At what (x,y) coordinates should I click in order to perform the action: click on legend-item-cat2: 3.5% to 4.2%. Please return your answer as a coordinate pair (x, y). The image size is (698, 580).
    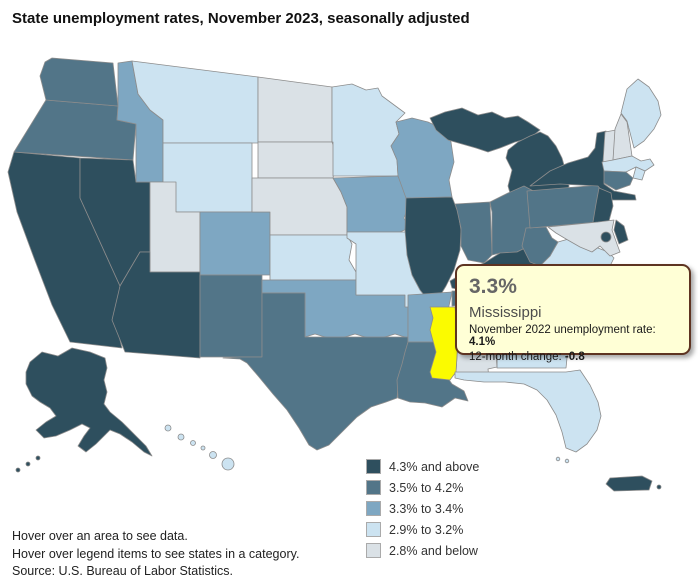
    Looking at the image, I should click on (422, 487).